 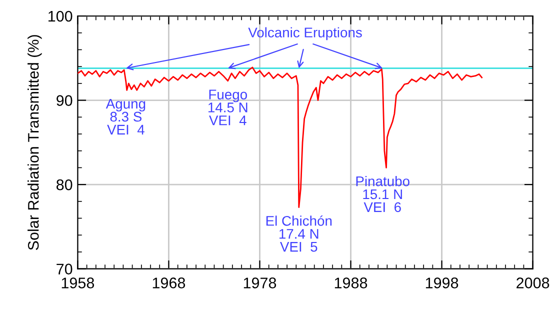 What do you see at coordinates (299, 233) in the screenshot?
I see `annotation: El Chichón 17.4 N VEI 5` at bounding box center [299, 233].